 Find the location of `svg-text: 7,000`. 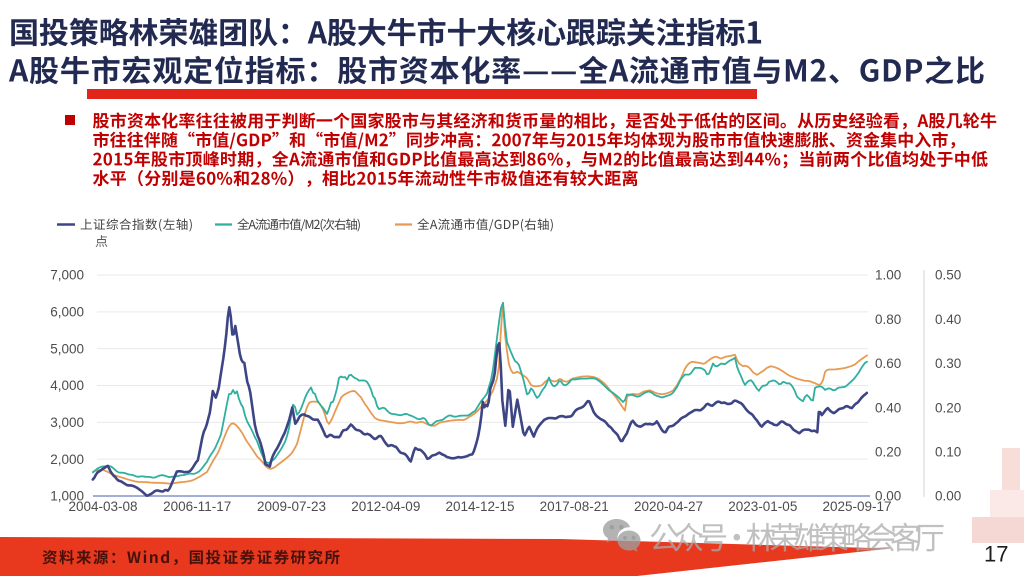

svg-text: 7,000 is located at coordinates (67, 275).